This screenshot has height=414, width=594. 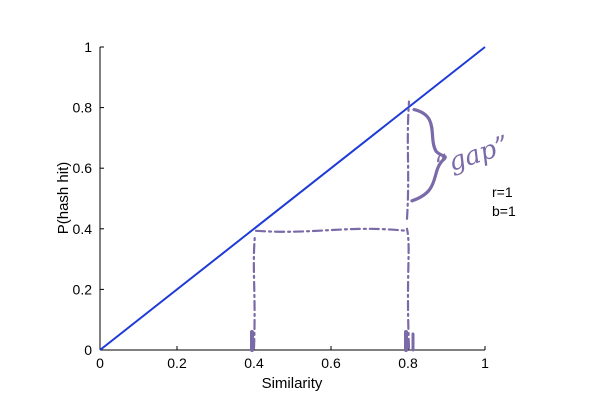 What do you see at coordinates (177, 363) in the screenshot?
I see `x-tick-label: 0.2` at bounding box center [177, 363].